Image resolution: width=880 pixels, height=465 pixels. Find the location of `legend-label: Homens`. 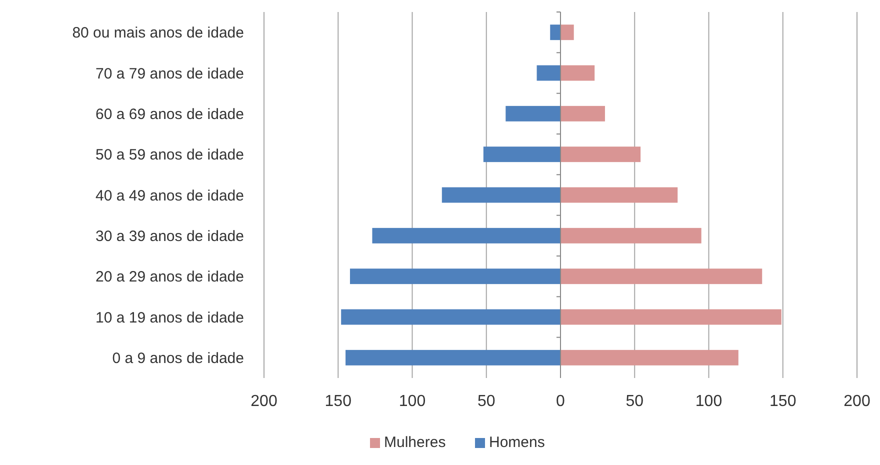

legend-label: Homens is located at coordinates (517, 442).